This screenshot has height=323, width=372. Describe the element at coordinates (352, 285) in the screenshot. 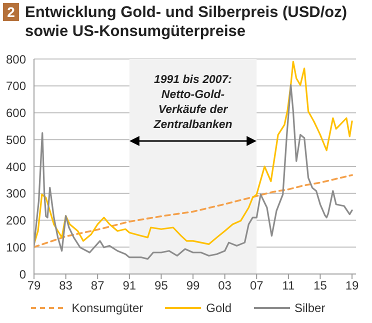

I see `x-tick-label: 19` at that location.